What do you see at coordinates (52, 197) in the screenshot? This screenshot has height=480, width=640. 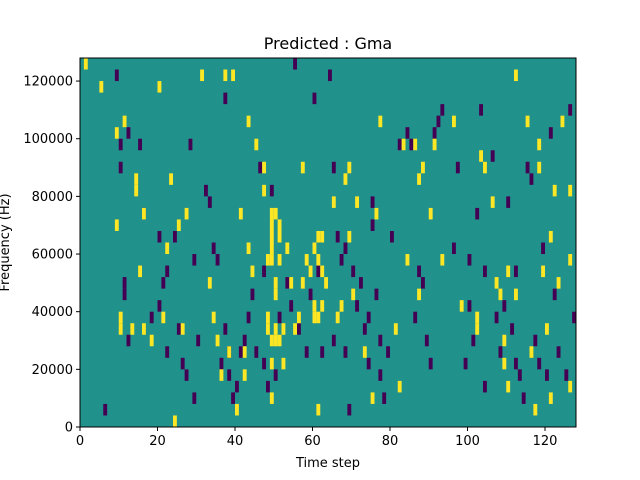 I see `y-tick-label: 80000` at bounding box center [52, 197].